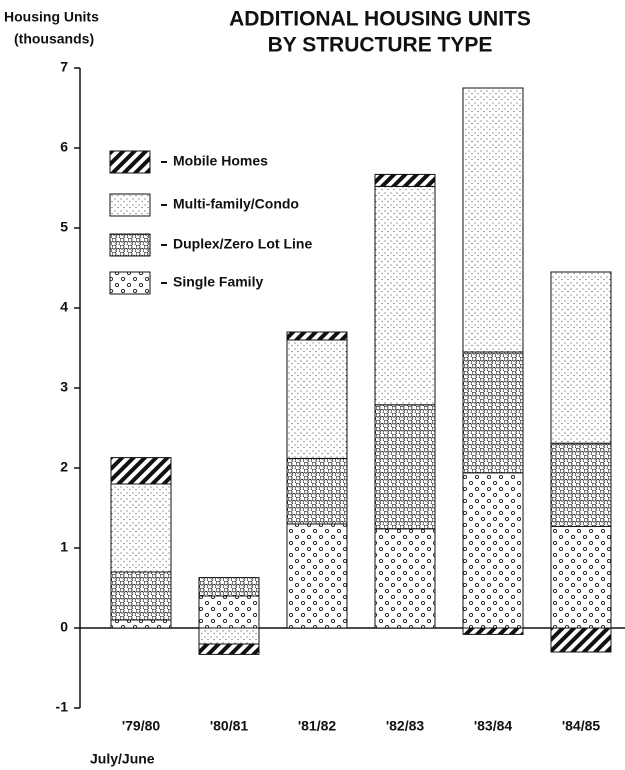  I want to click on y-tick-label: 2, so click(64, 467).